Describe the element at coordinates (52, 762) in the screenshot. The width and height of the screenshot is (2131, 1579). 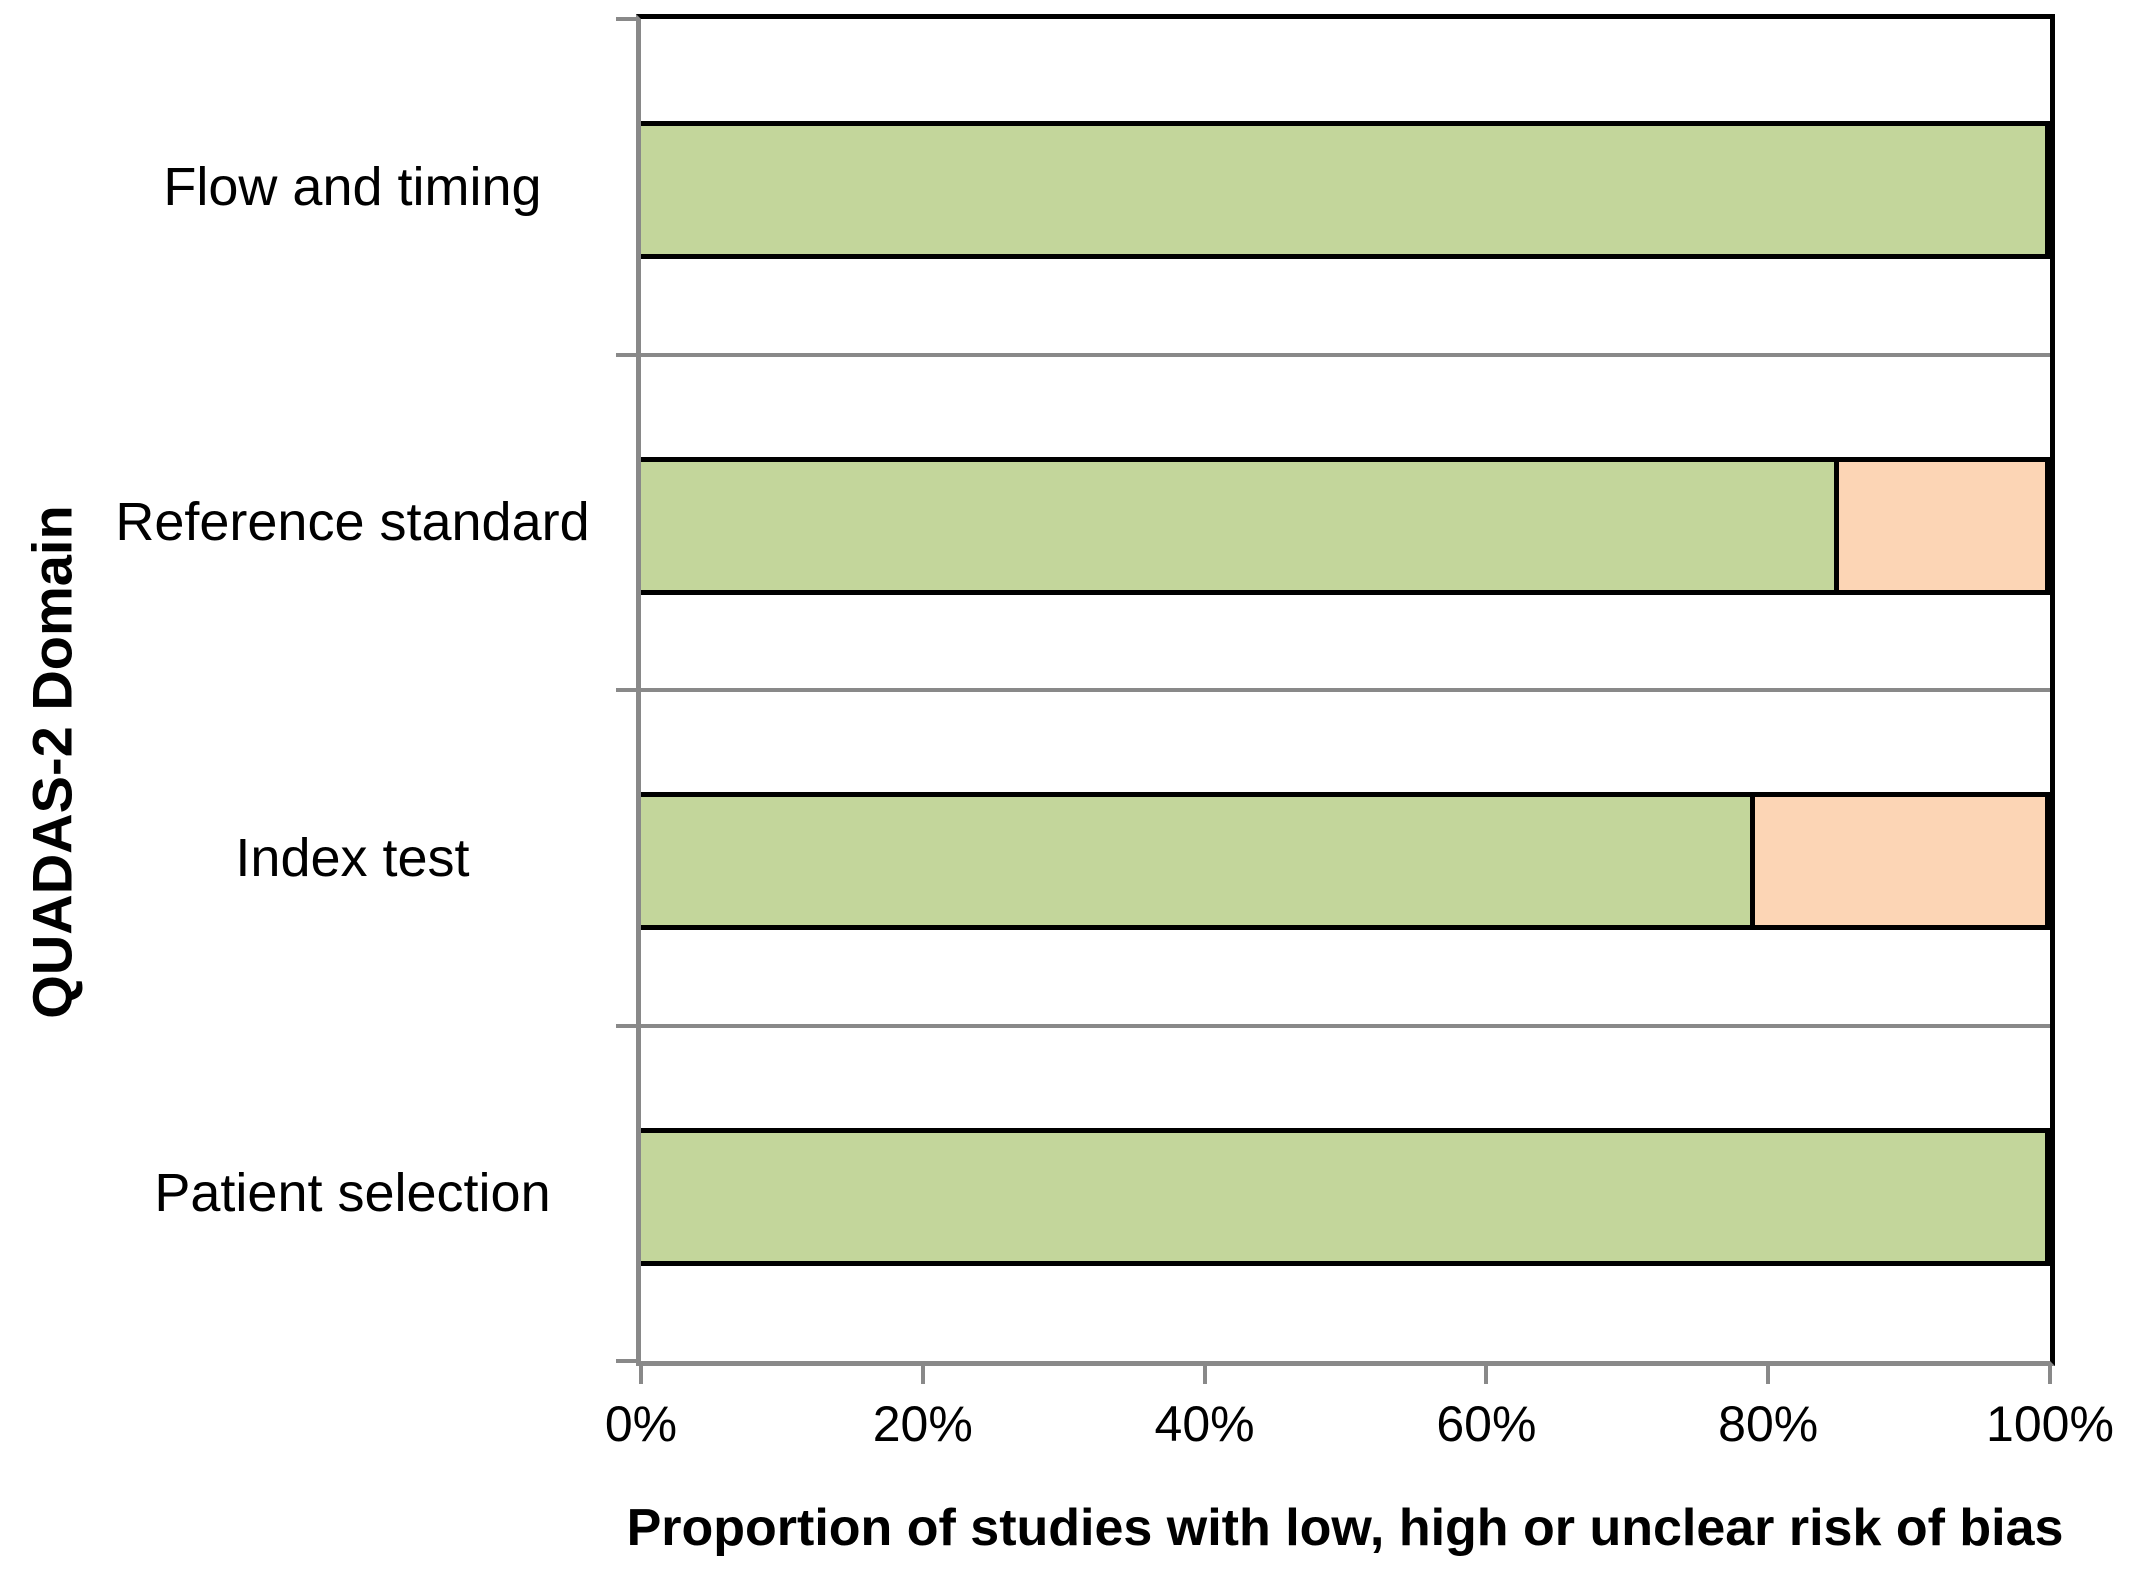
I see `y-axis-title: QUADAS-2 Domain` at that location.